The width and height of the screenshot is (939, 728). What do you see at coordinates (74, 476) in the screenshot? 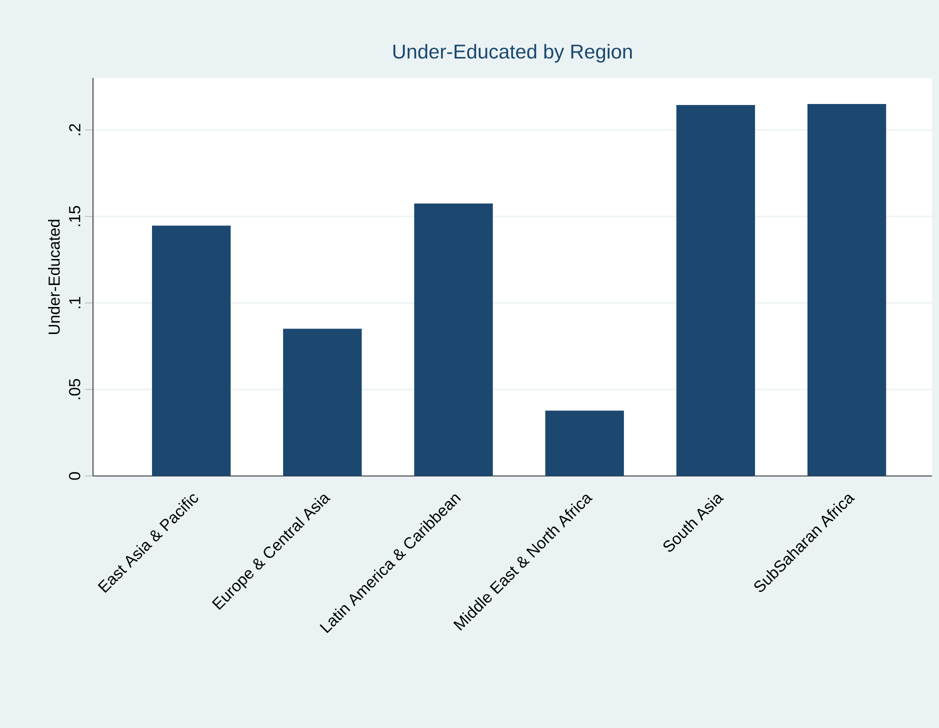
I see `y-tick-label: 0` at bounding box center [74, 476].